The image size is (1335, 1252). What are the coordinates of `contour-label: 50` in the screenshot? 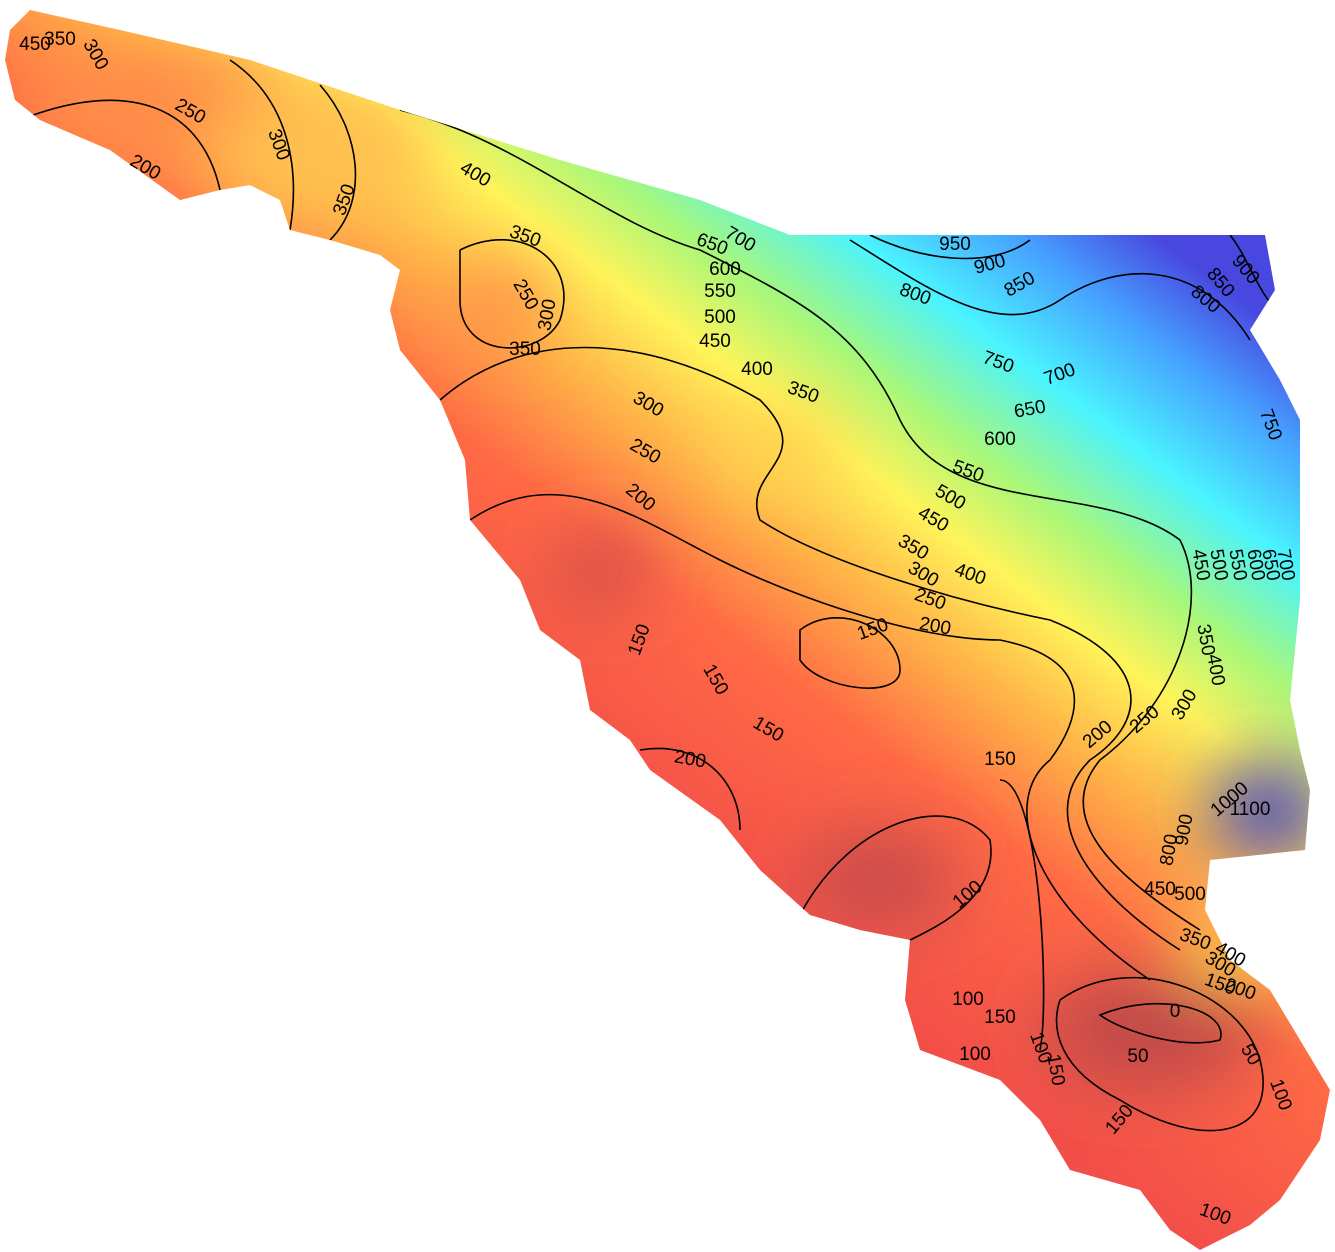 It's located at (1137, 1056).